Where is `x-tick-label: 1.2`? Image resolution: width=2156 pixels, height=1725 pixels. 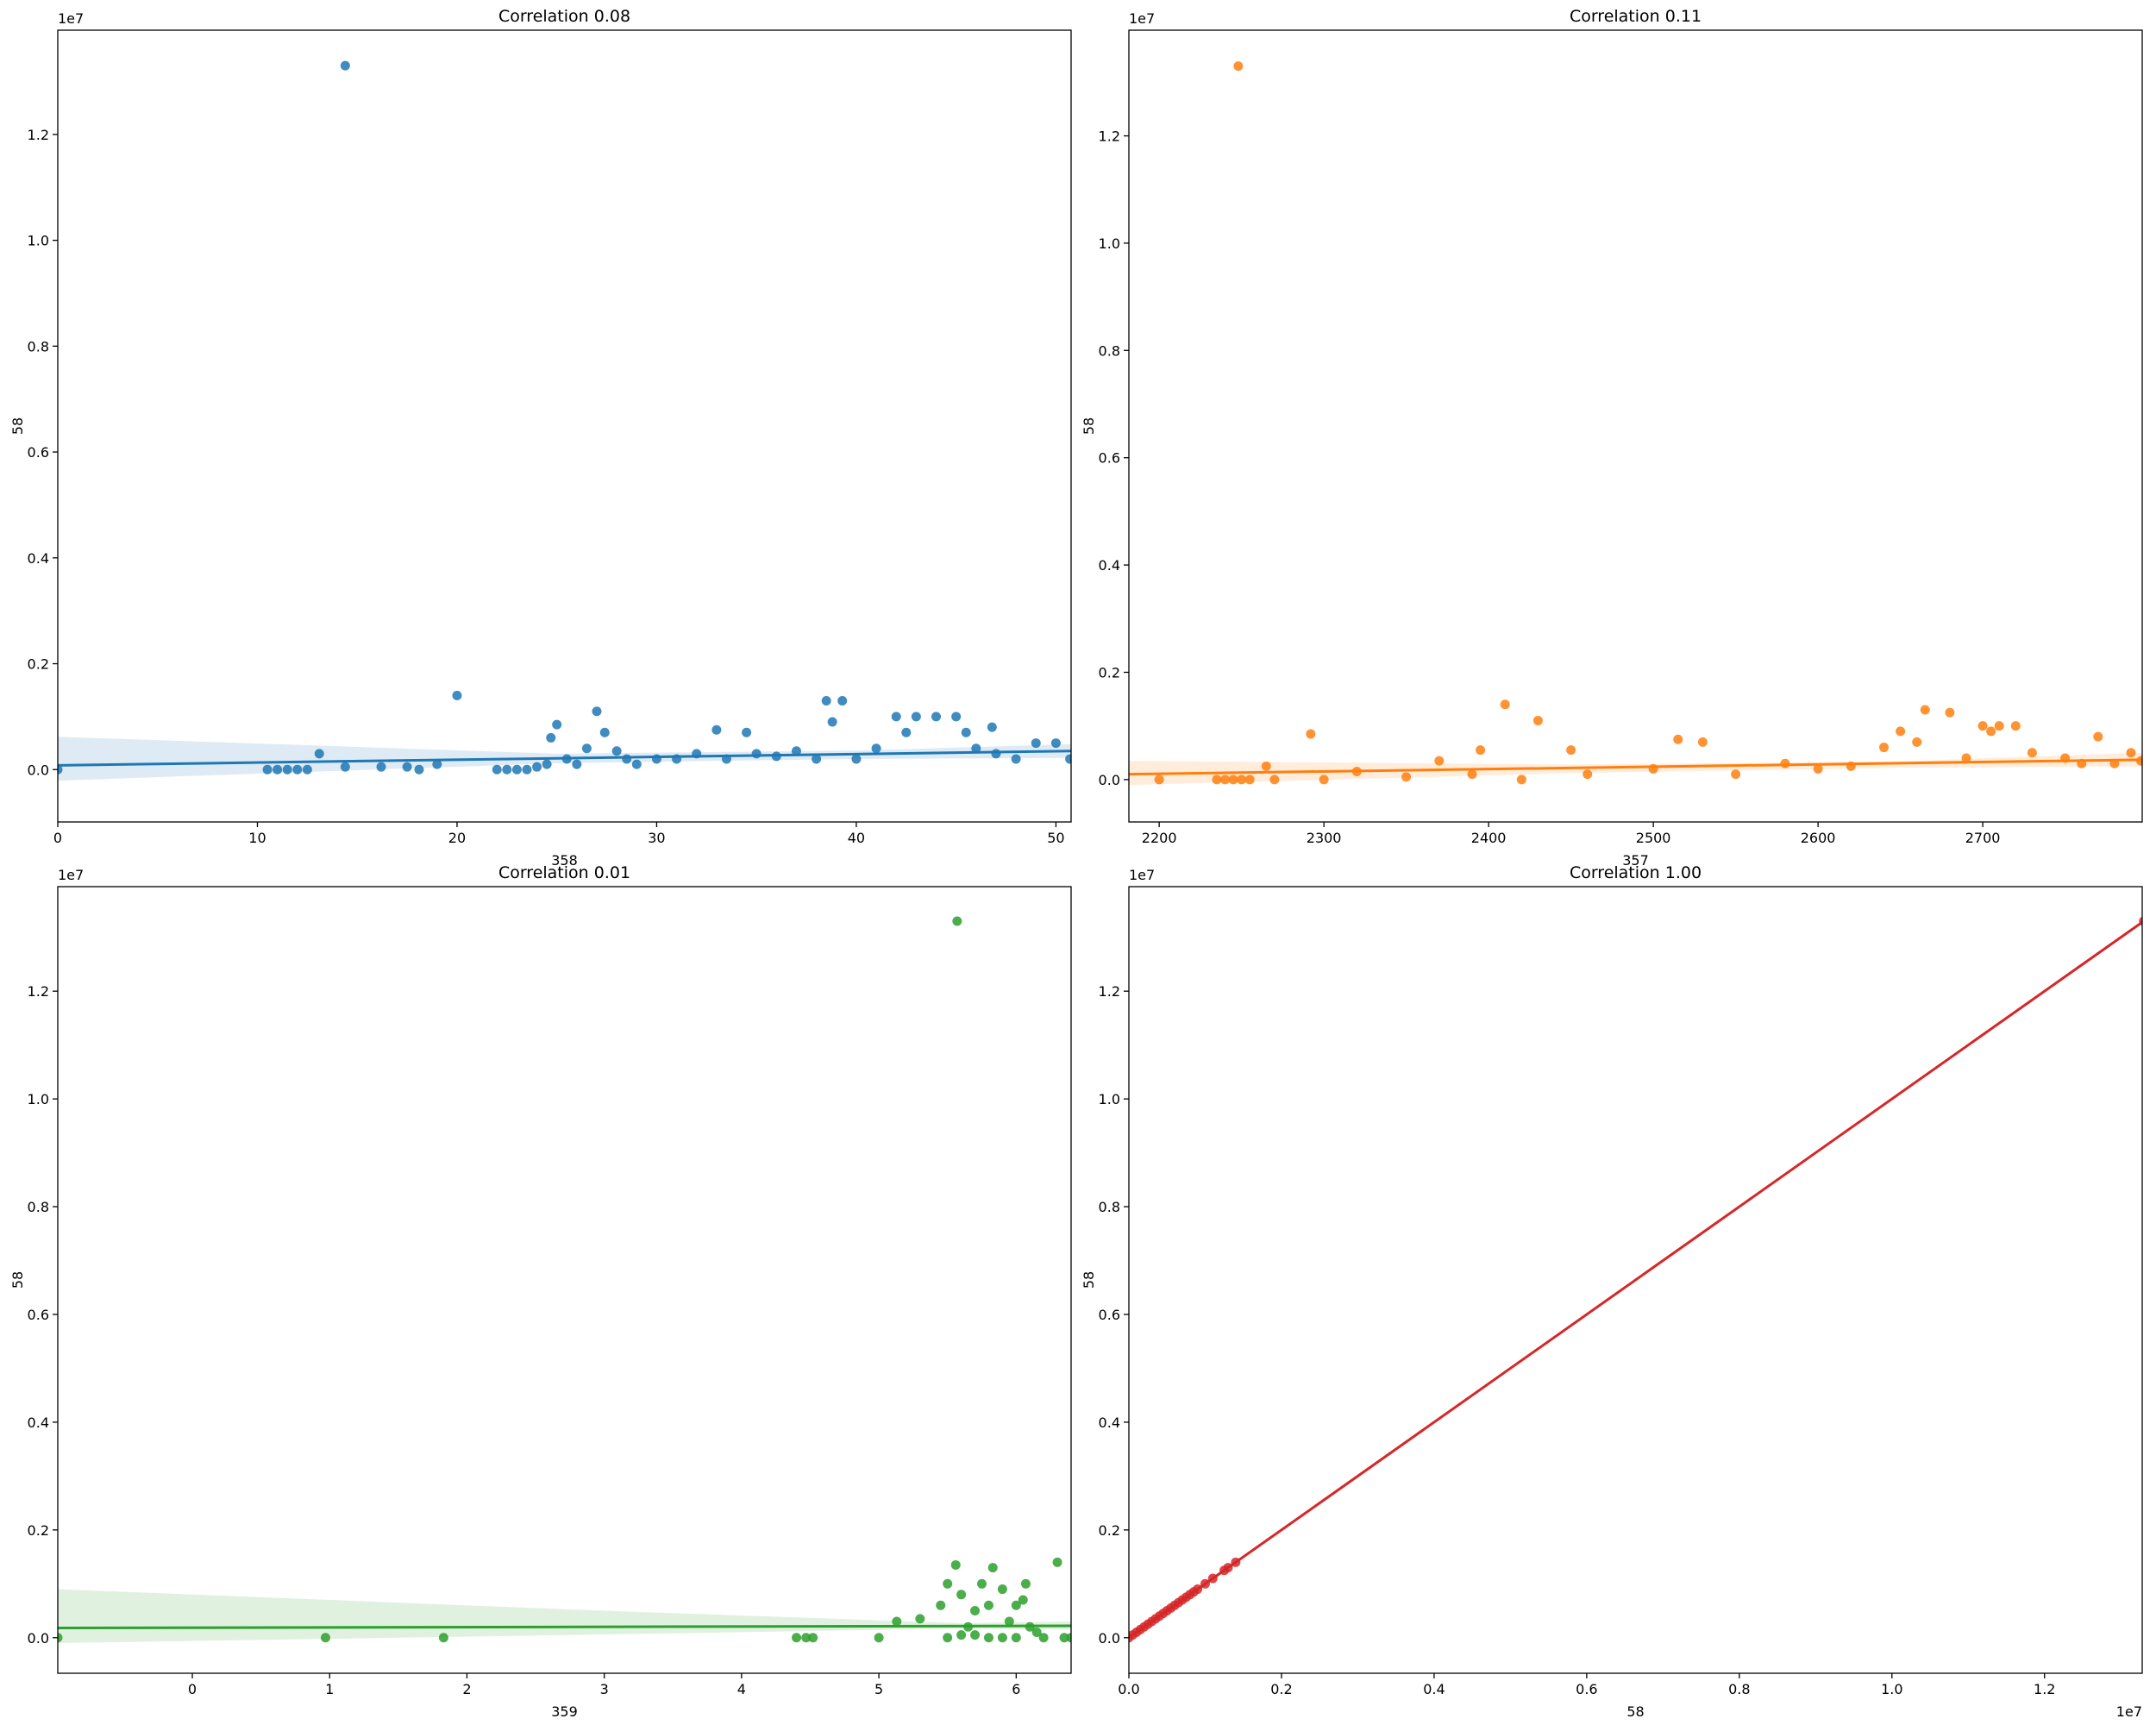 x-tick-label: 1.2 is located at coordinates (2044, 1689).